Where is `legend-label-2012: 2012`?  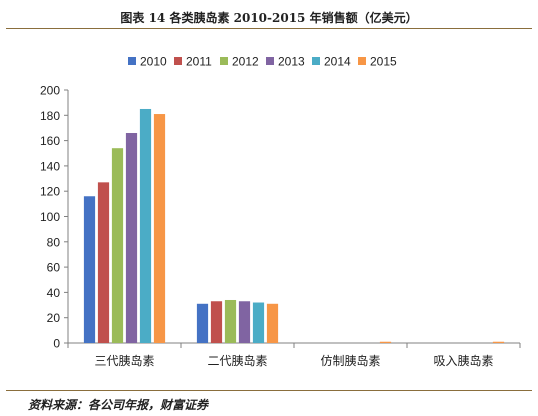 legend-label-2012: 2012 is located at coordinates (245, 62).